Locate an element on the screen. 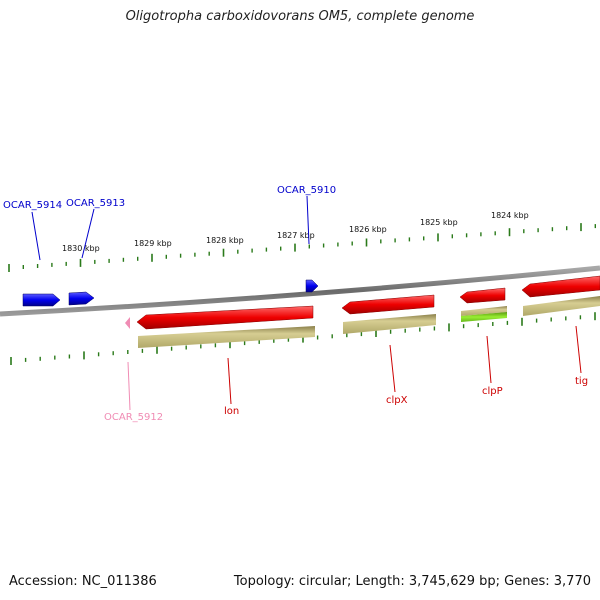  gene-label-clpp: clpP is located at coordinates (492, 391).